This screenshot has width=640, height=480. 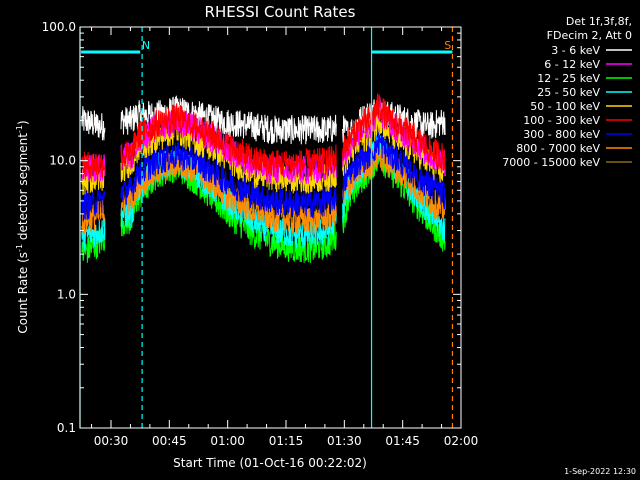 What do you see at coordinates (227, 441) in the screenshot?
I see `x-tick-label: 01:00` at bounding box center [227, 441].